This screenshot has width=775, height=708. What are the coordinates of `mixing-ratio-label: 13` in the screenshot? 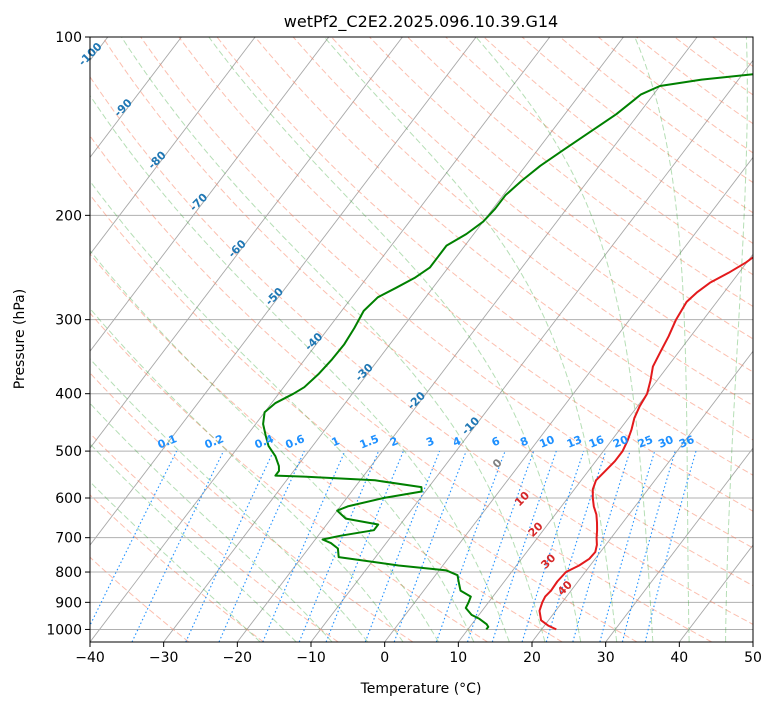 It's located at (574, 442).